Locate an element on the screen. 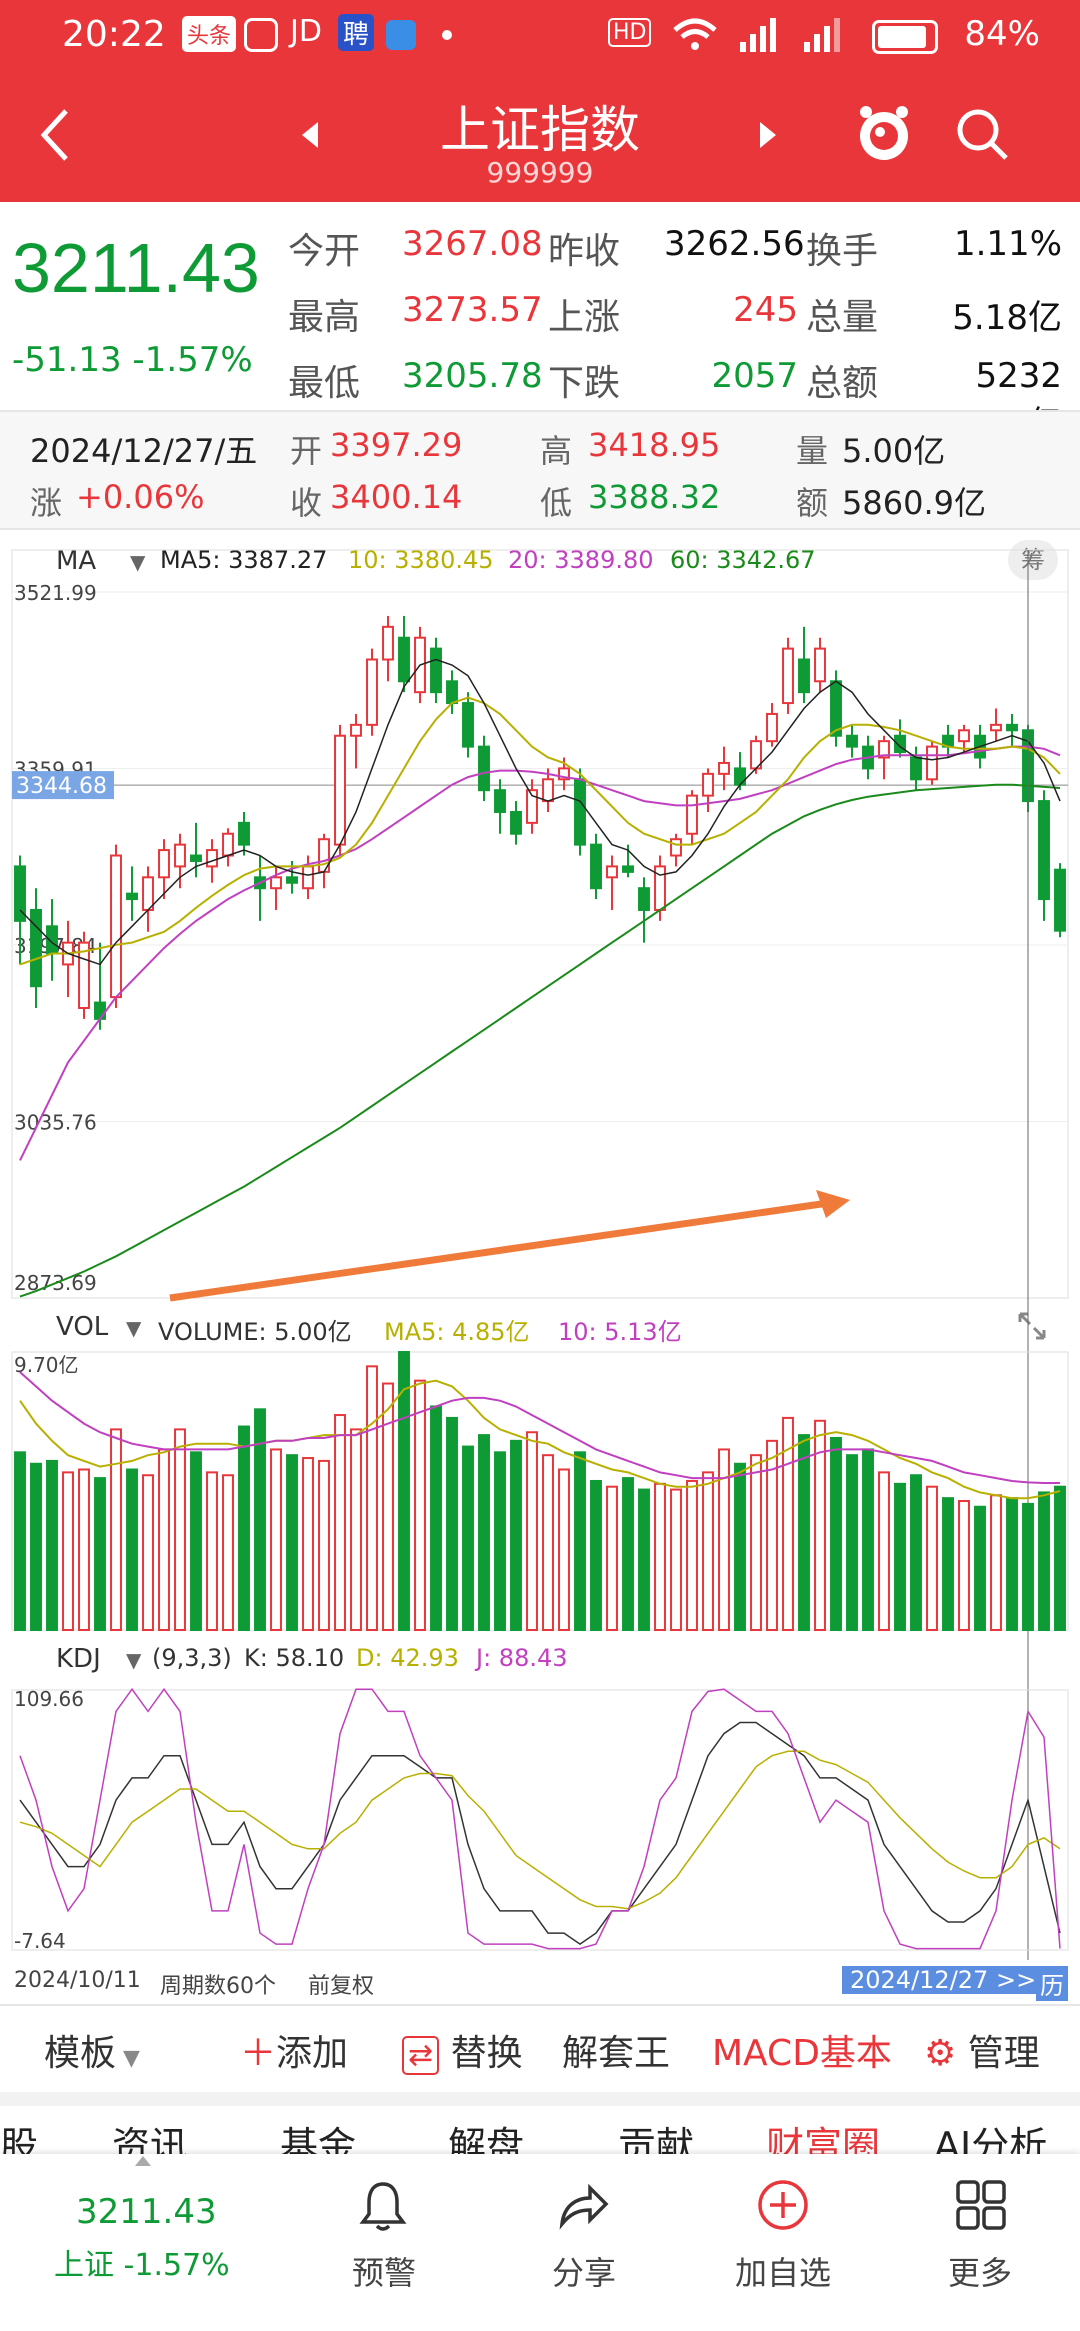 Image resolution: width=1080 pixels, height=2331 pixels. more-label: 更多 is located at coordinates (979, 2273).